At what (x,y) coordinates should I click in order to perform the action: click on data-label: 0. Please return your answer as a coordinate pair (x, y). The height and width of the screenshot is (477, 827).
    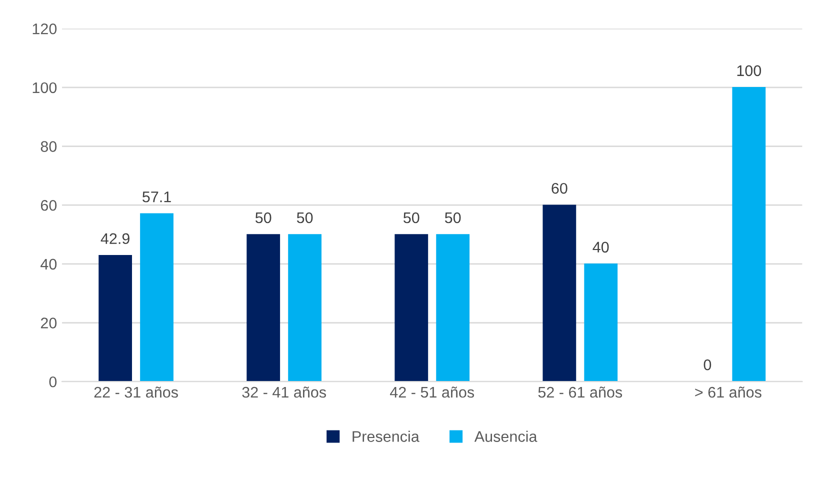
    Looking at the image, I should click on (708, 364).